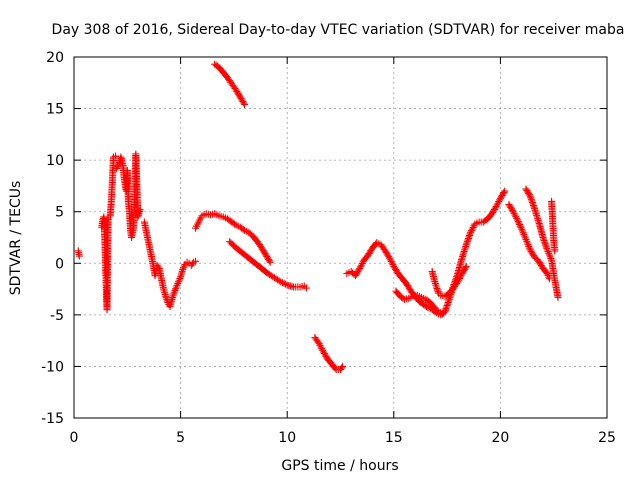 This screenshot has height=480, width=640. Describe the element at coordinates (55, 110) in the screenshot. I see `y-tick-label: 15` at that location.